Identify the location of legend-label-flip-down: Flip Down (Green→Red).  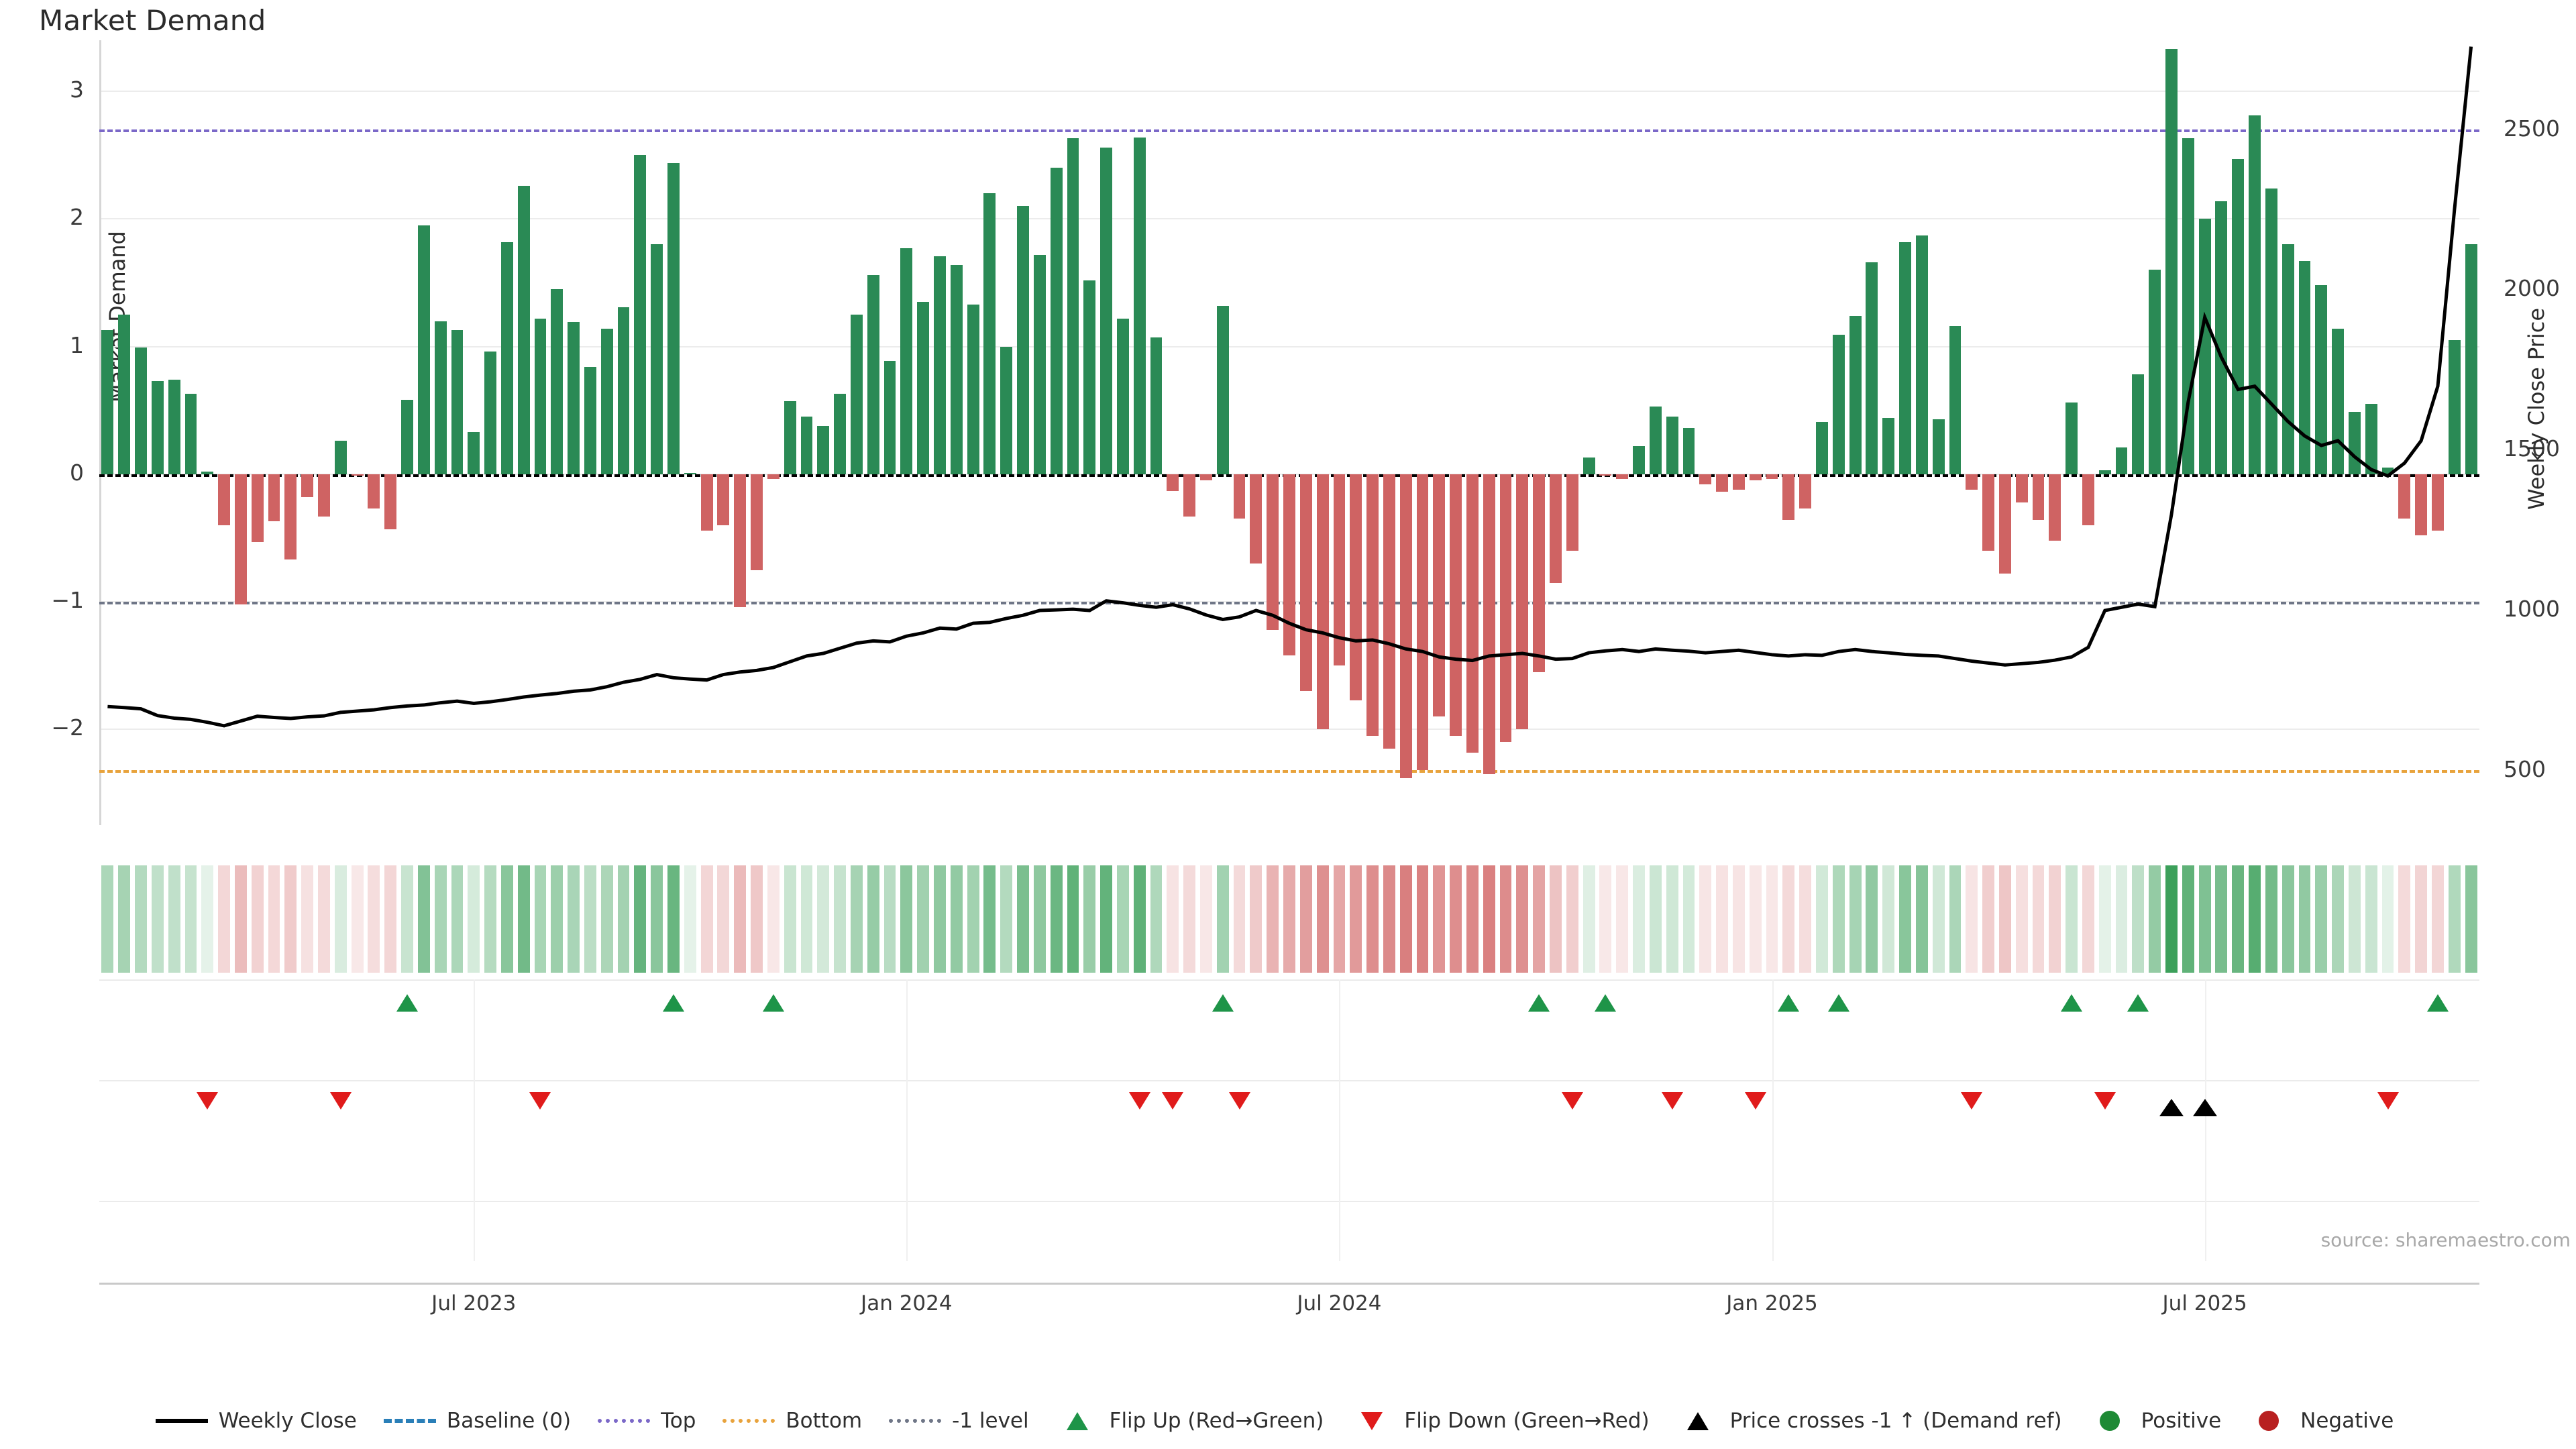
(1527, 1421).